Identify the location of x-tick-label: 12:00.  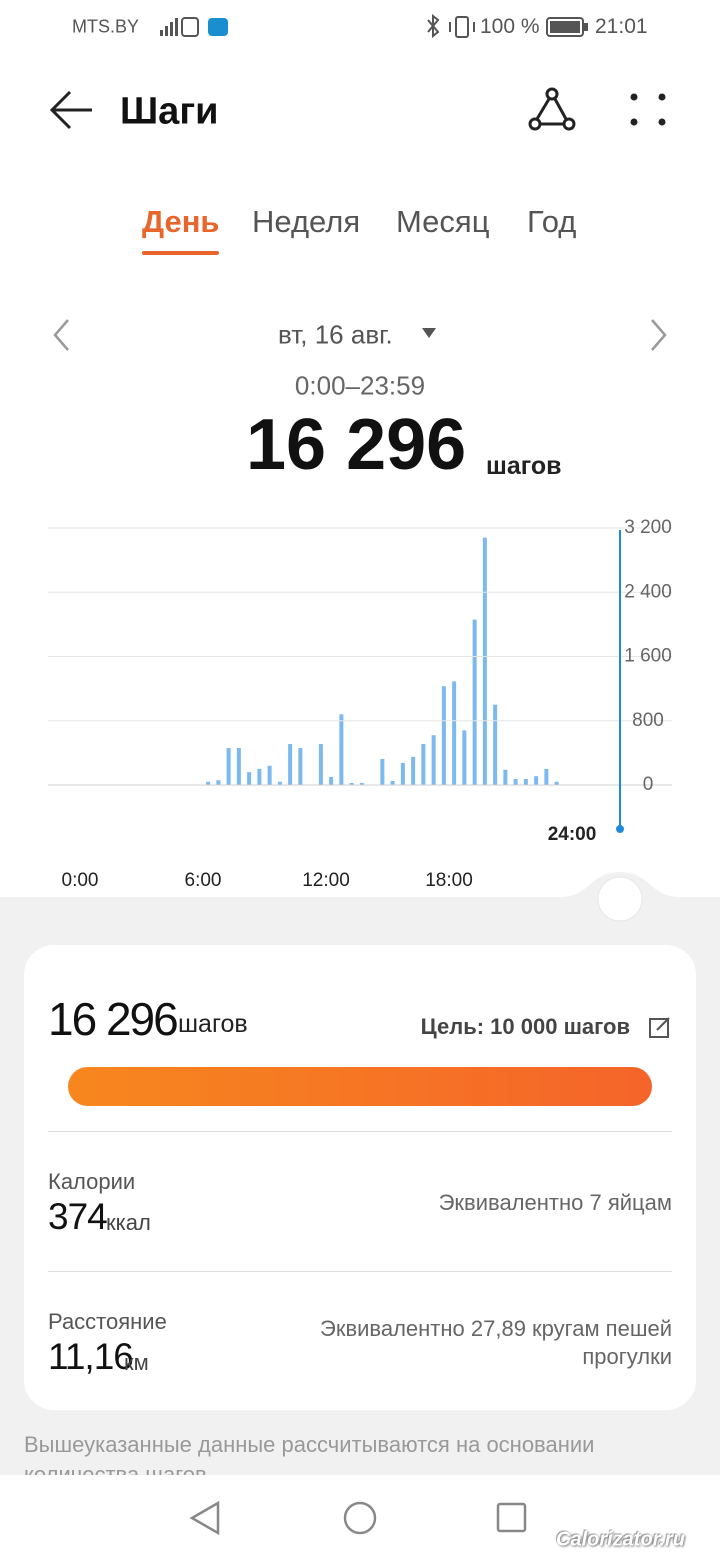
(326, 880).